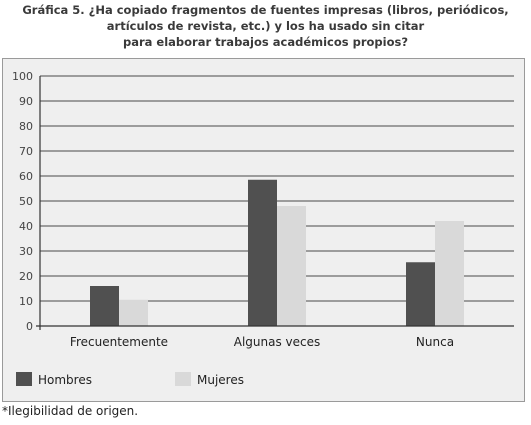  What do you see at coordinates (24, 379) in the screenshot?
I see `legend-swatch-hombres` at bounding box center [24, 379].